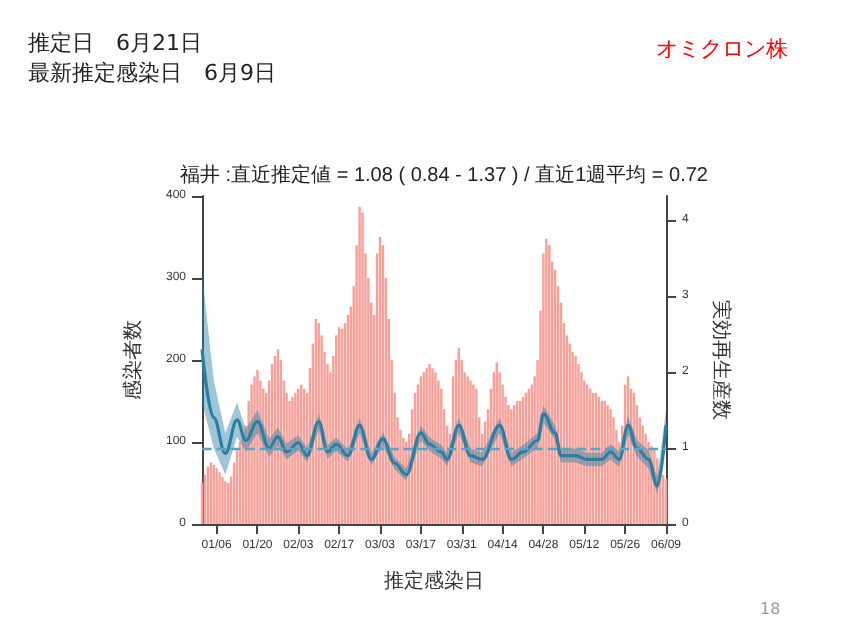 This screenshot has height=640, width=854. What do you see at coordinates (722, 49) in the screenshot?
I see `text: オミクロン株` at bounding box center [722, 49].